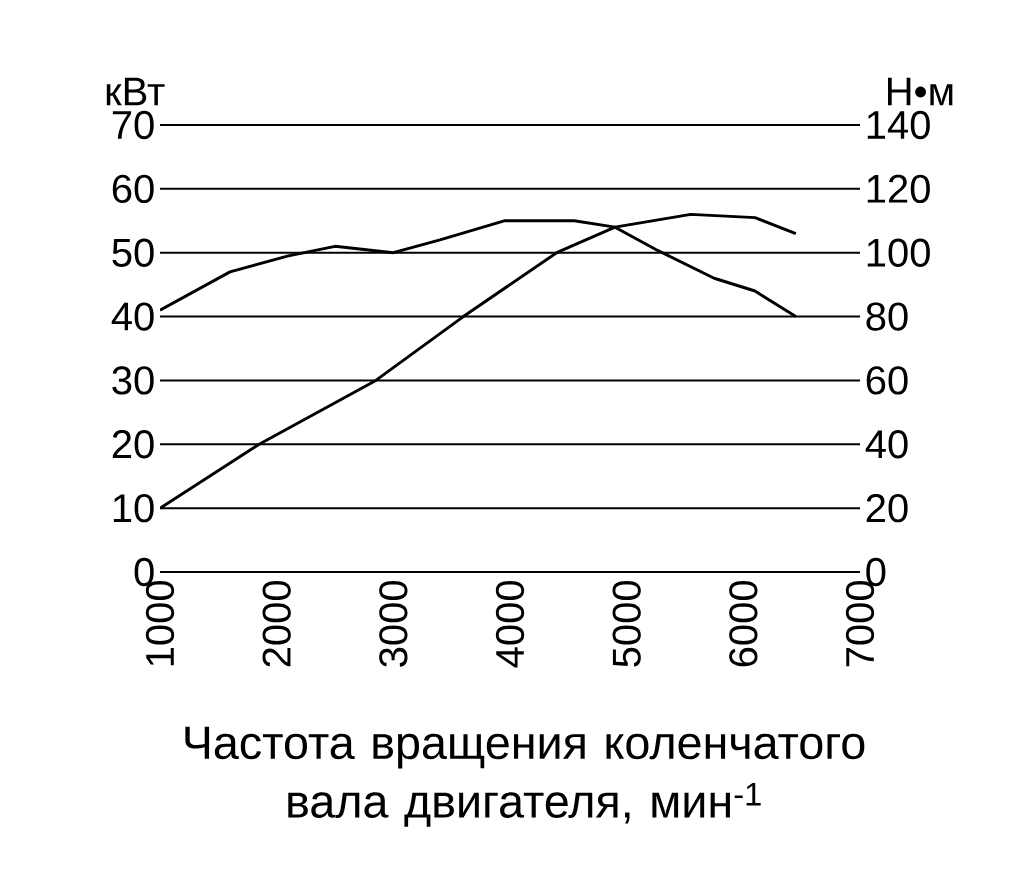  What do you see at coordinates (276, 623) in the screenshot?
I see `x-tick-label: 2000` at bounding box center [276, 623].